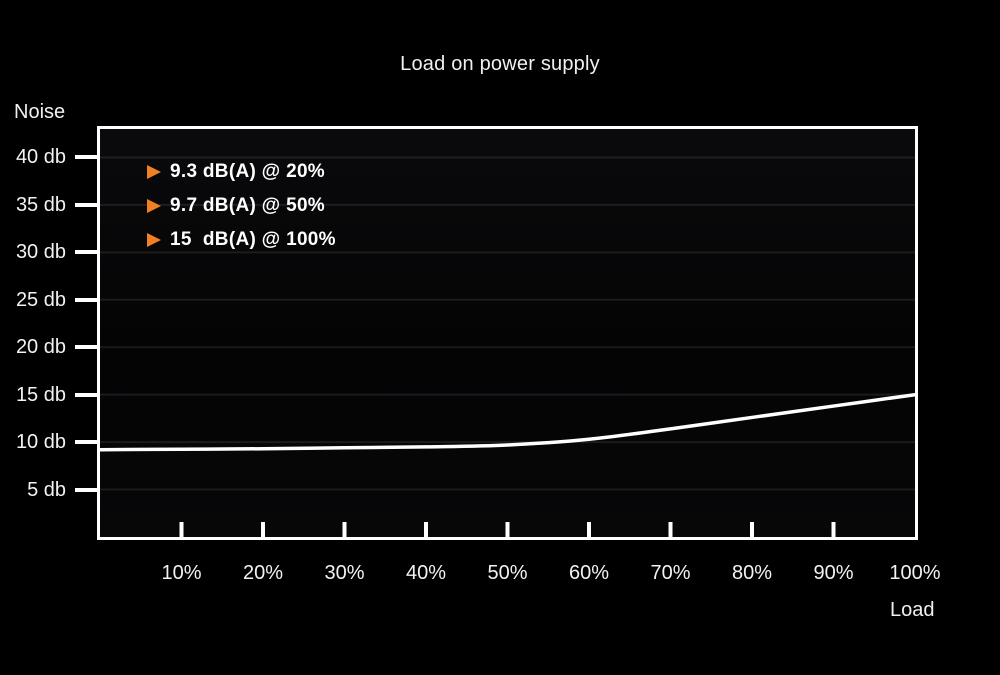 Image resolution: width=1000 pixels, height=675 pixels. Describe the element at coordinates (253, 239) in the screenshot. I see `legend-label: 15 dB(A) @ 100%` at that location.